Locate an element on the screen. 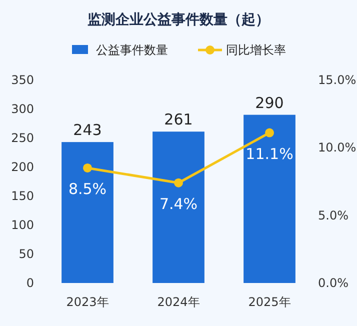  y2-tick-label: 15.0% is located at coordinates (337, 80).